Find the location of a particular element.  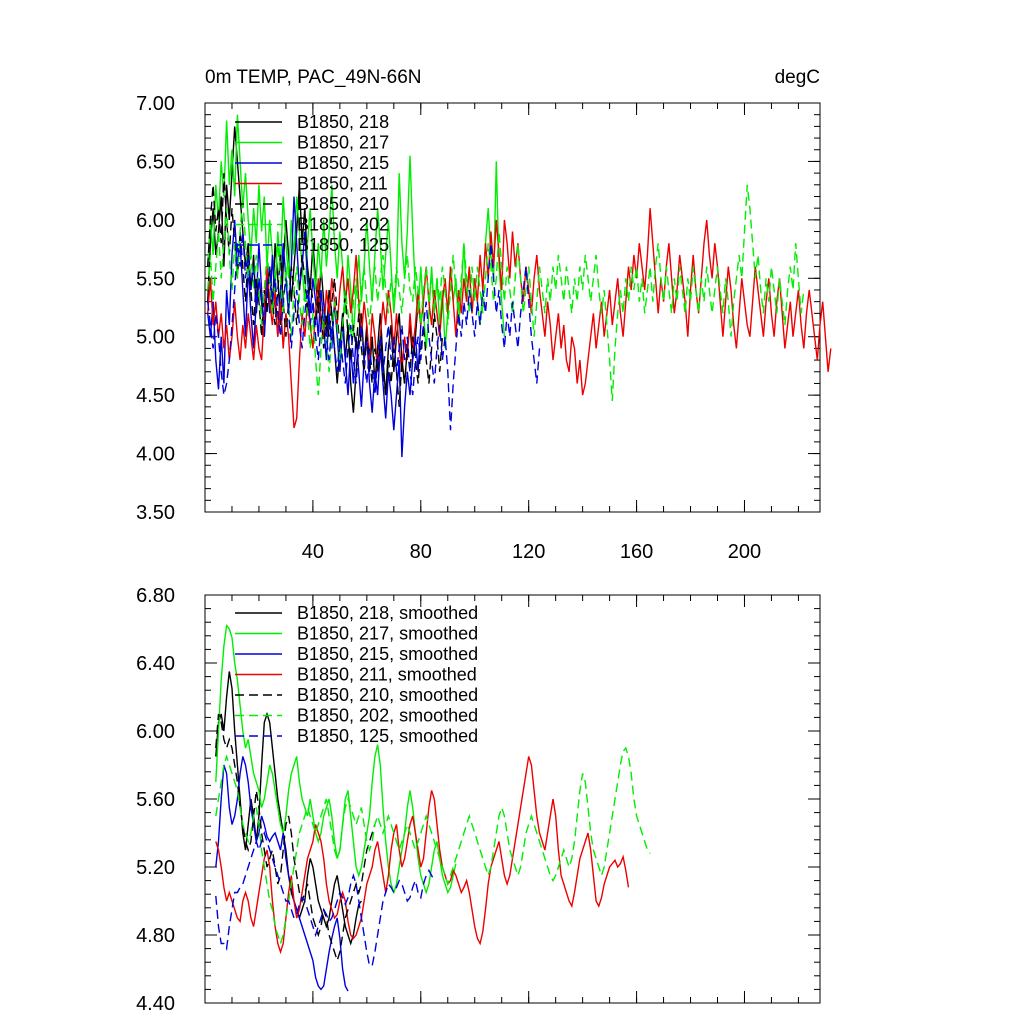

y-tick-label: 5.60 is located at coordinates (155, 800).